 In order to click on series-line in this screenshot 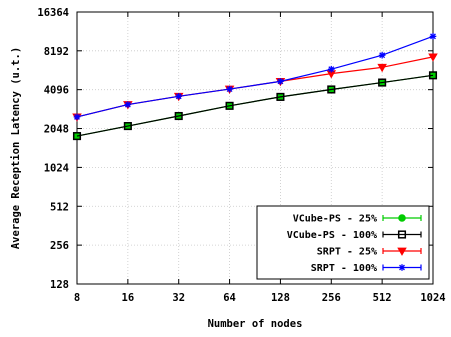, I will do `click(255, 105)`.